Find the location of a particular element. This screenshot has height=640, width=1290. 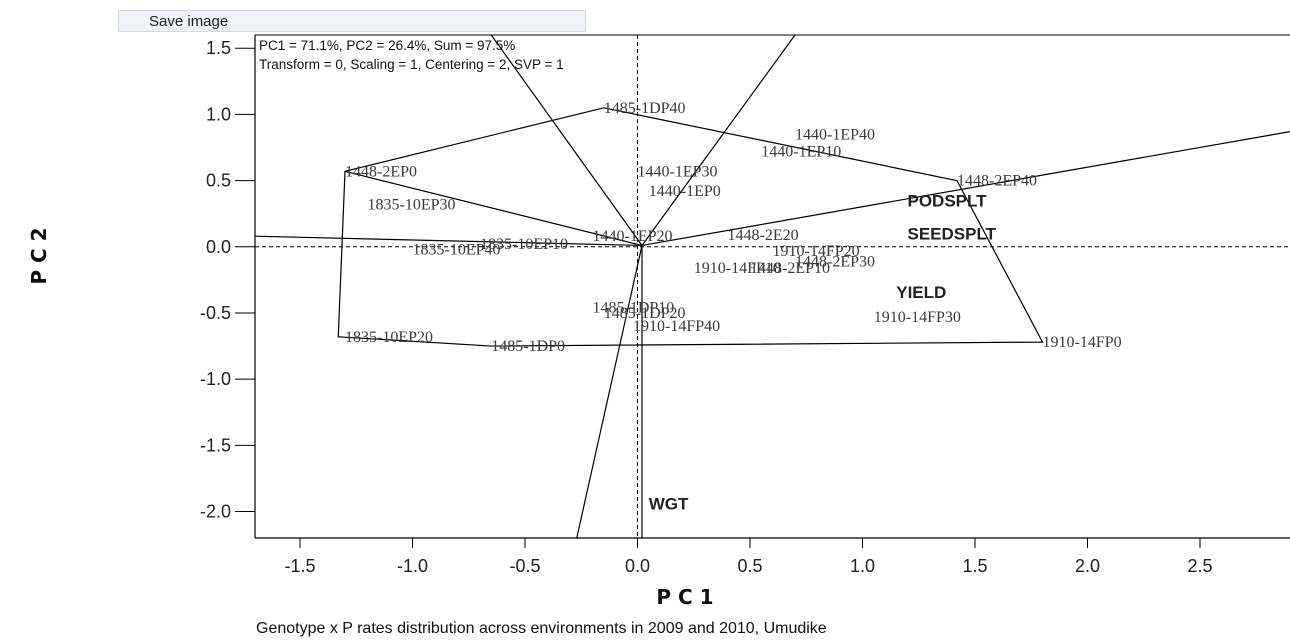

context-menu: Save image is located at coordinates (352, 21).